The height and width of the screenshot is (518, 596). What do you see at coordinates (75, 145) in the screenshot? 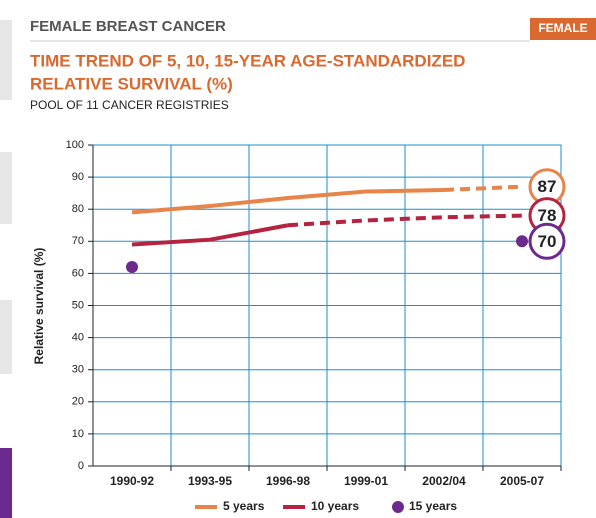
I see `y-tick-label: 100` at bounding box center [75, 145].